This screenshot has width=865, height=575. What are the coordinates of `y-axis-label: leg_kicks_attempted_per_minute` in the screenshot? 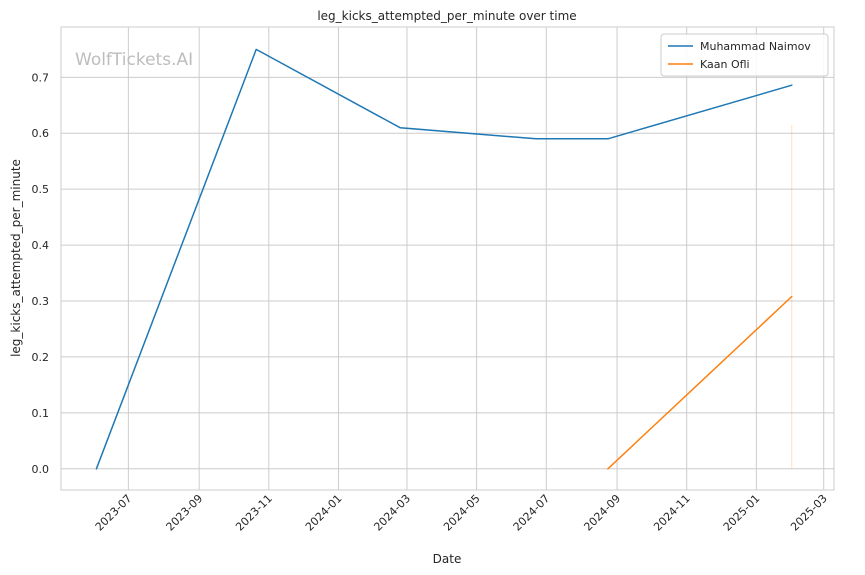 It's located at (16, 258).